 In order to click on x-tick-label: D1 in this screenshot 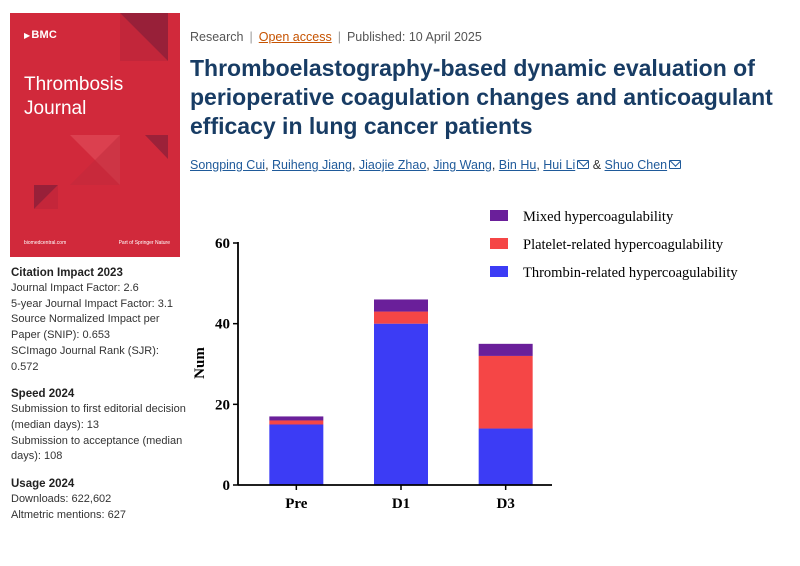, I will do `click(401, 504)`.